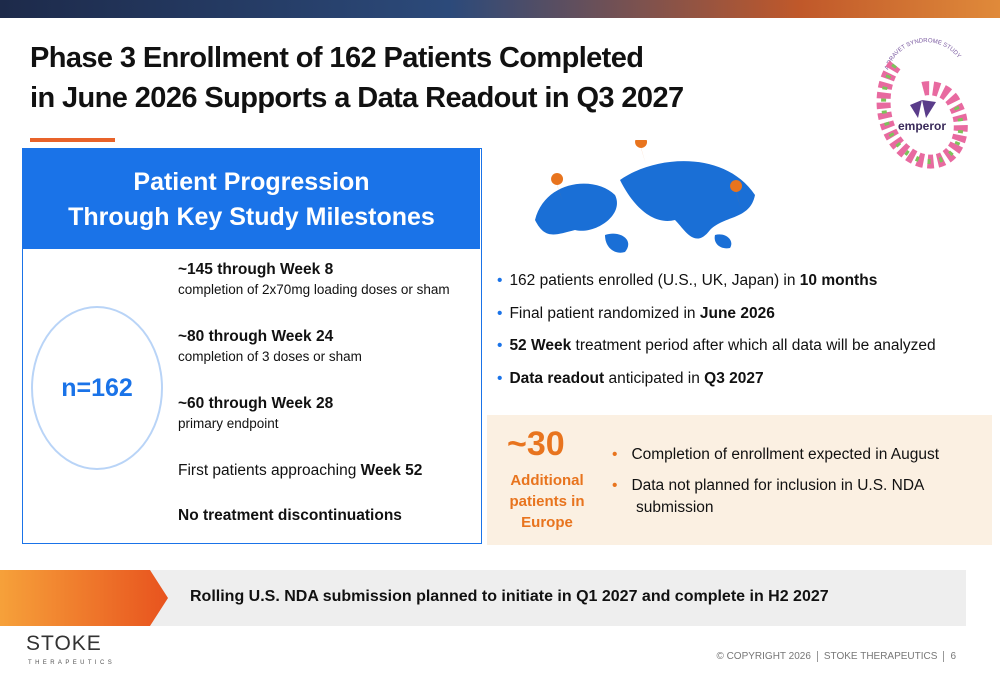 The image size is (1000, 685). I want to click on globe-map, so click(645, 196).